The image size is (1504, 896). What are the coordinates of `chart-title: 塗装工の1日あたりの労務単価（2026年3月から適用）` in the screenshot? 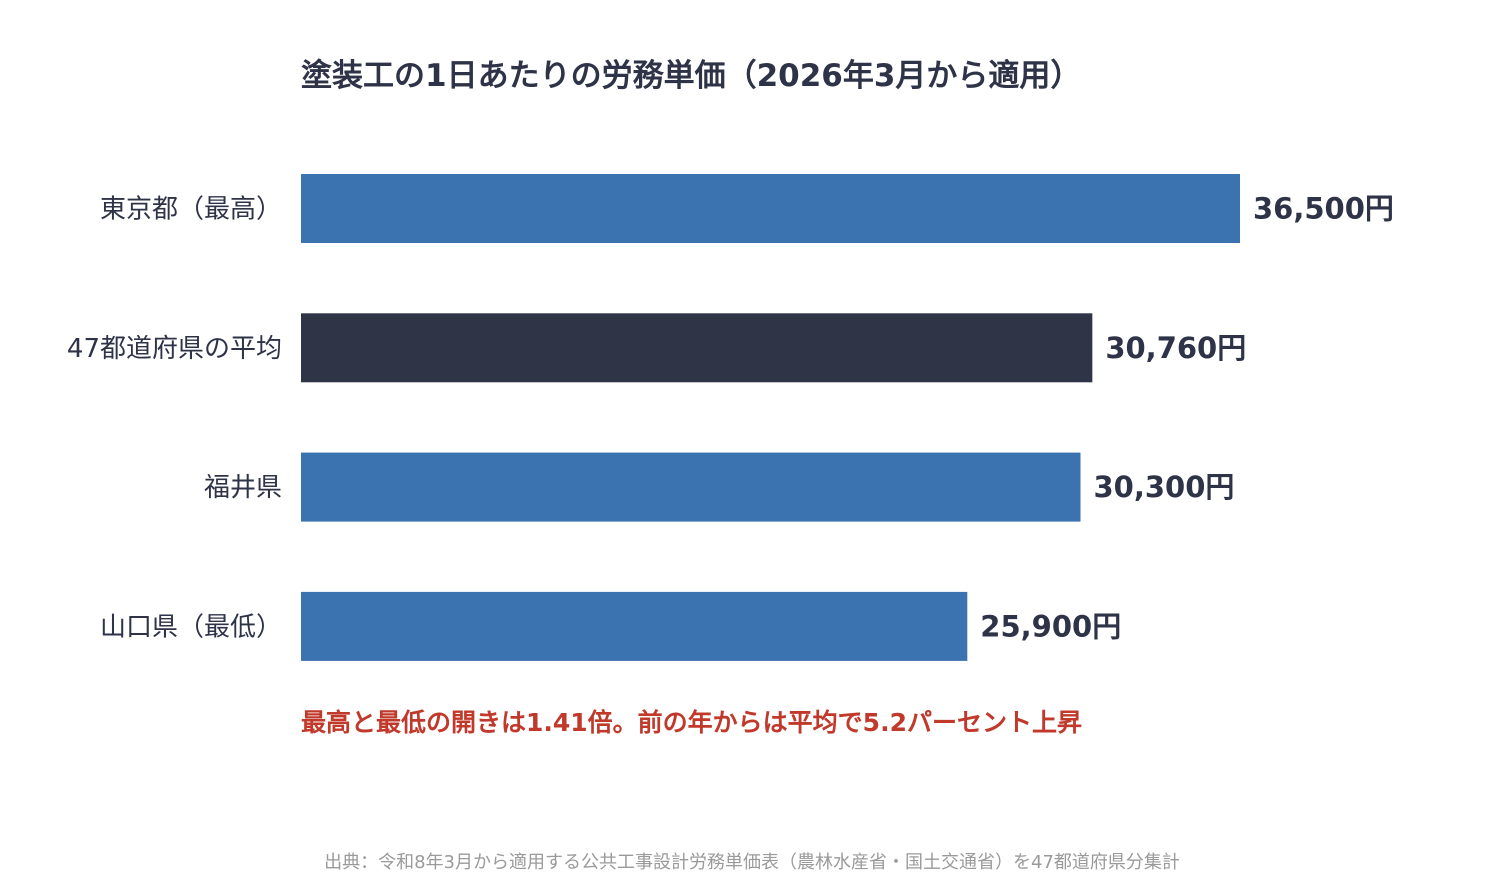 It's located at (691, 76).